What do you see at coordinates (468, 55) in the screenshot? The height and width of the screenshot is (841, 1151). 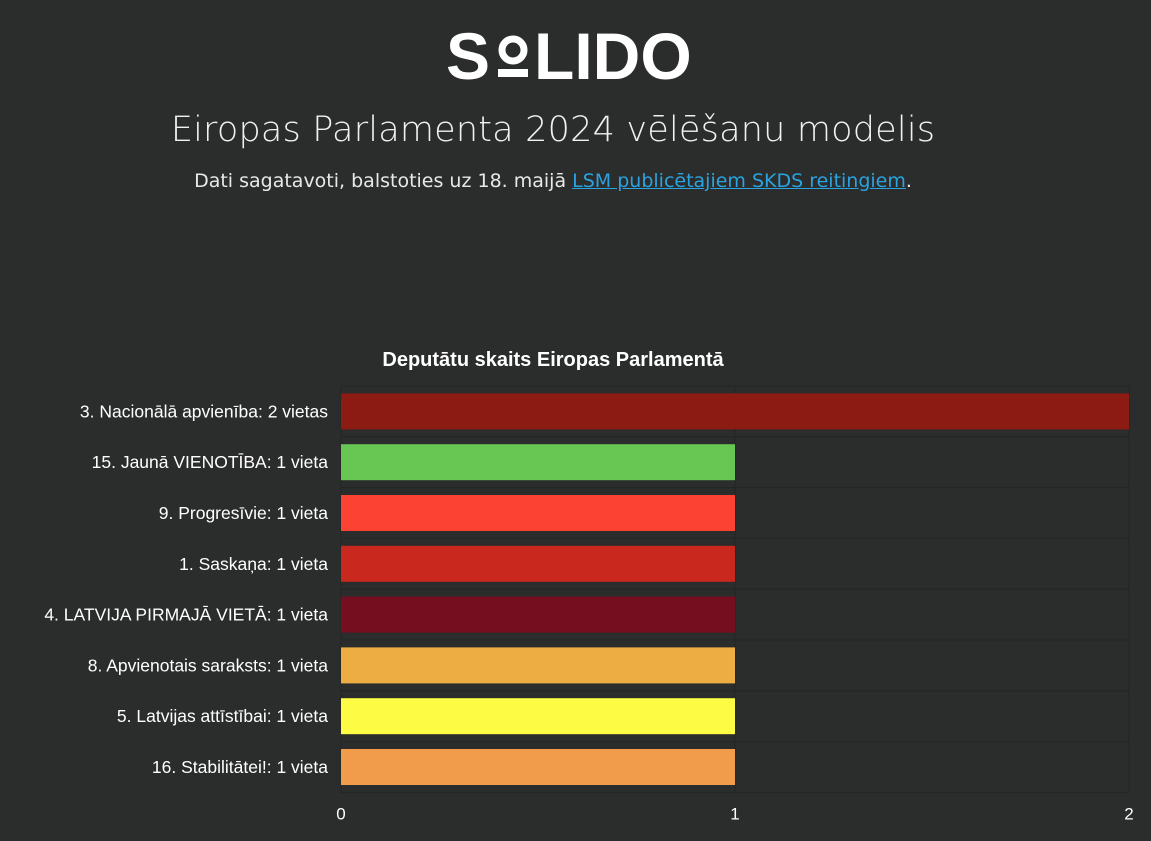 I see `svg-text: S` at bounding box center [468, 55].